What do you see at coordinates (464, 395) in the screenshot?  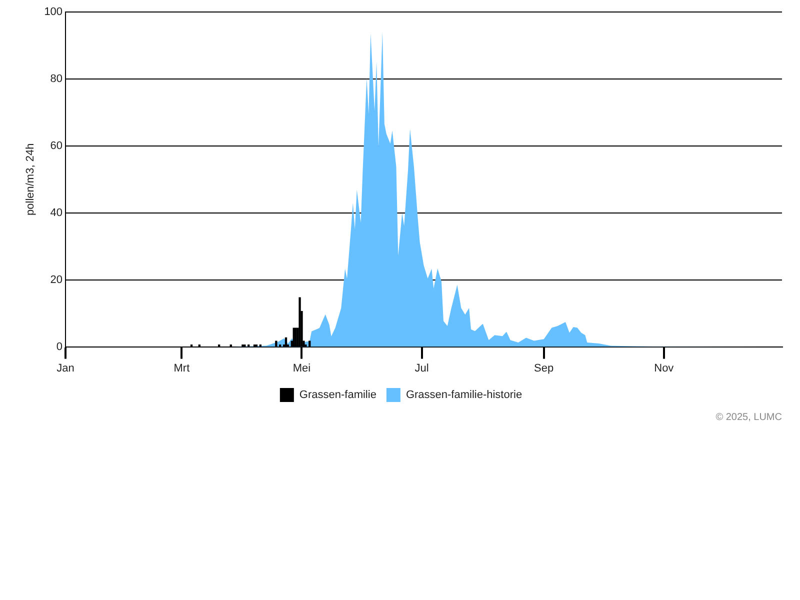 I see `legend-label: Grassen-familie-historie` at bounding box center [464, 395].